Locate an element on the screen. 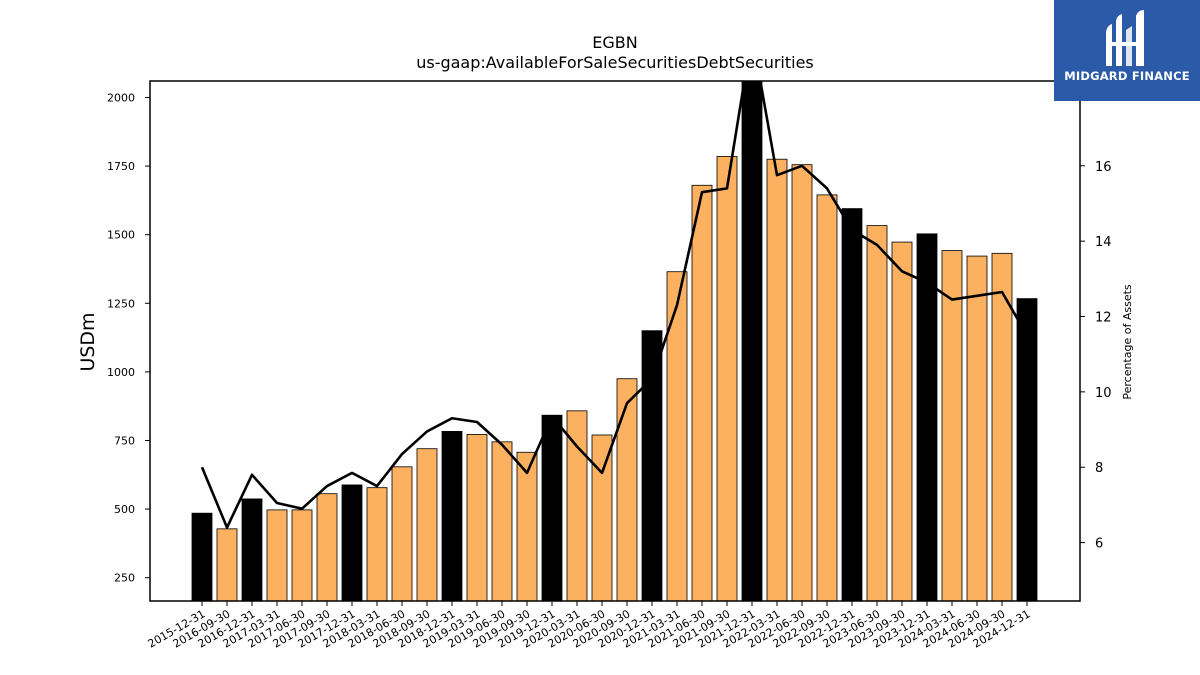  y-tick-label: 250 is located at coordinates (124, 578).